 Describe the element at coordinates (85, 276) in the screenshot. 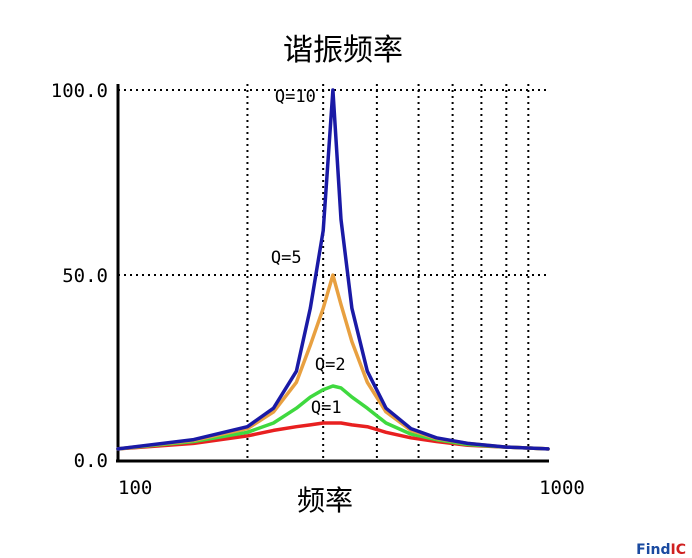

I see `y-tick-label: 50.0` at that location.